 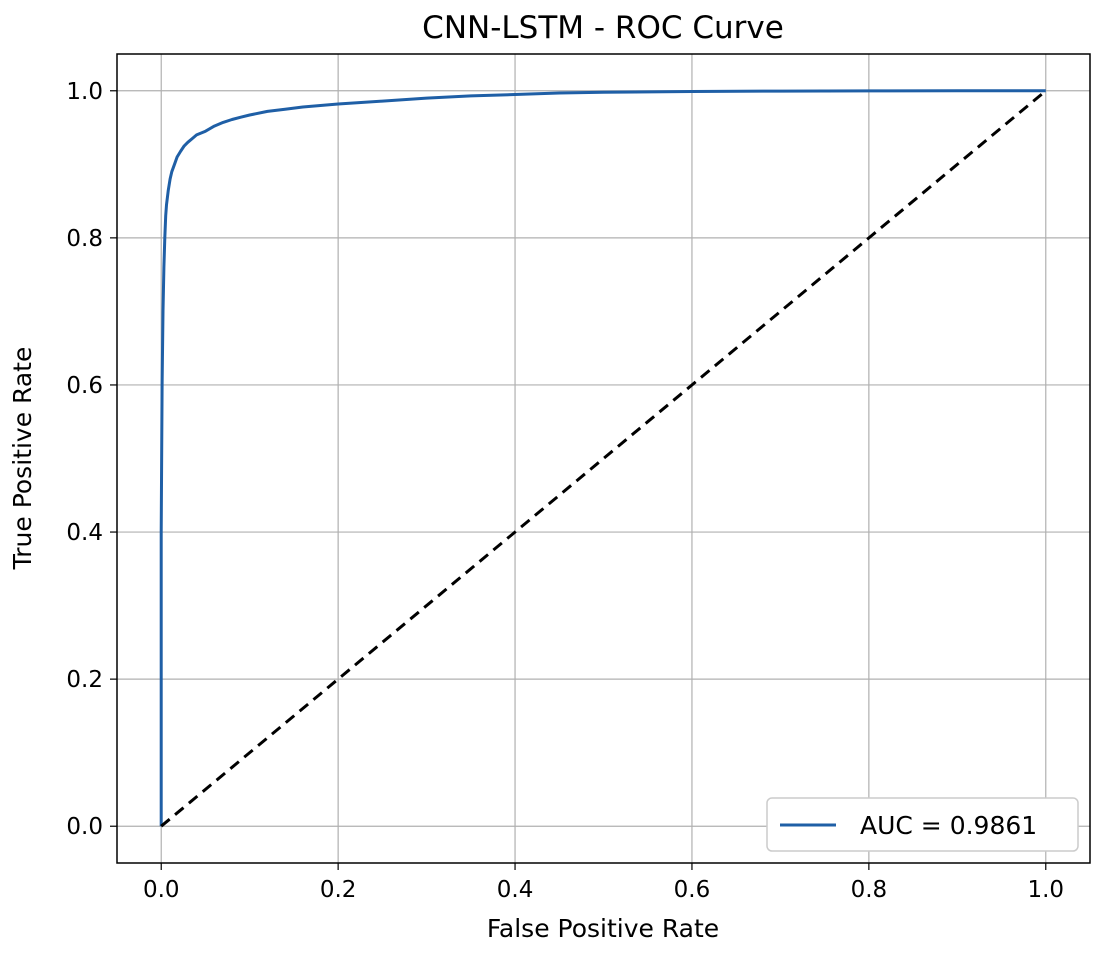 I want to click on legend-label: AUC = 0.9861, so click(x=948, y=825).